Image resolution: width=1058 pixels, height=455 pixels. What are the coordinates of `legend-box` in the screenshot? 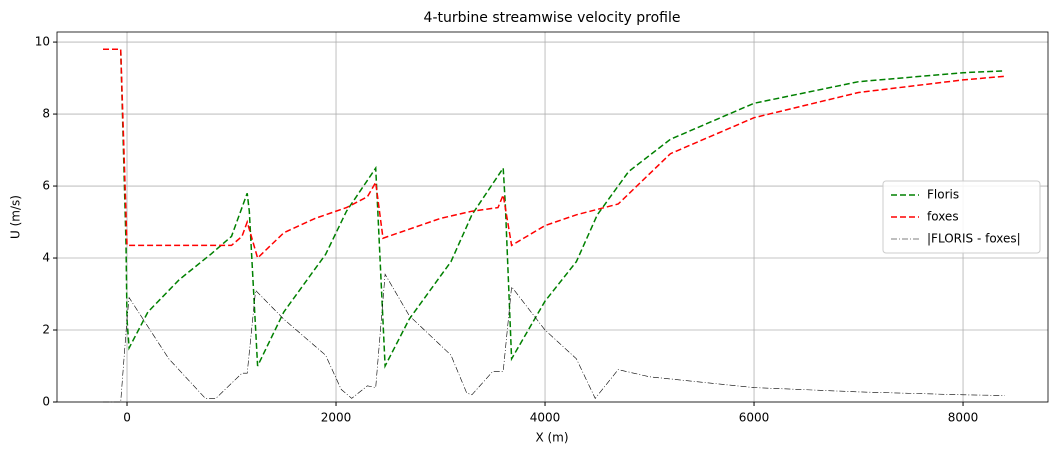 It's located at (961, 217).